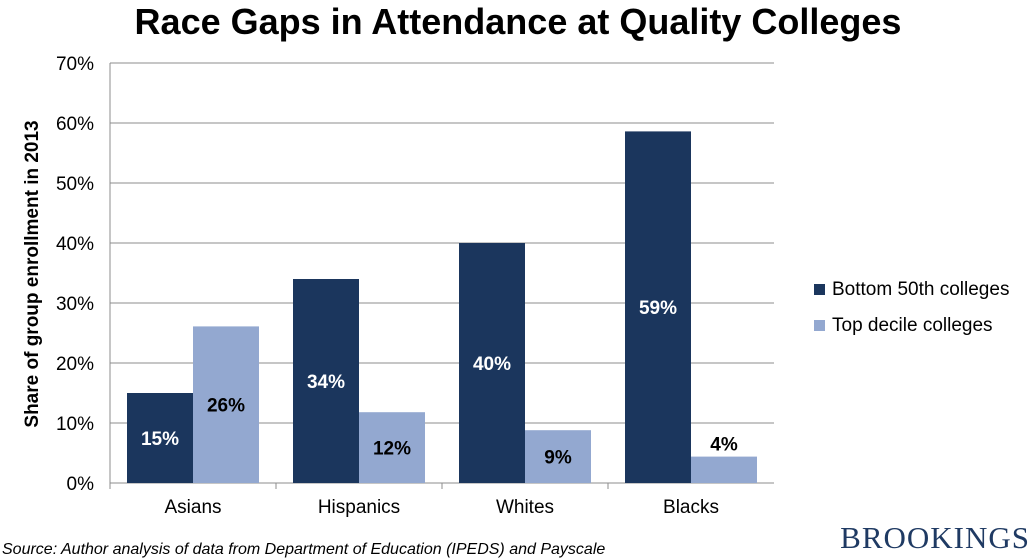  Describe the element at coordinates (691, 507) in the screenshot. I see `x-tick-label: Blacks` at that location.